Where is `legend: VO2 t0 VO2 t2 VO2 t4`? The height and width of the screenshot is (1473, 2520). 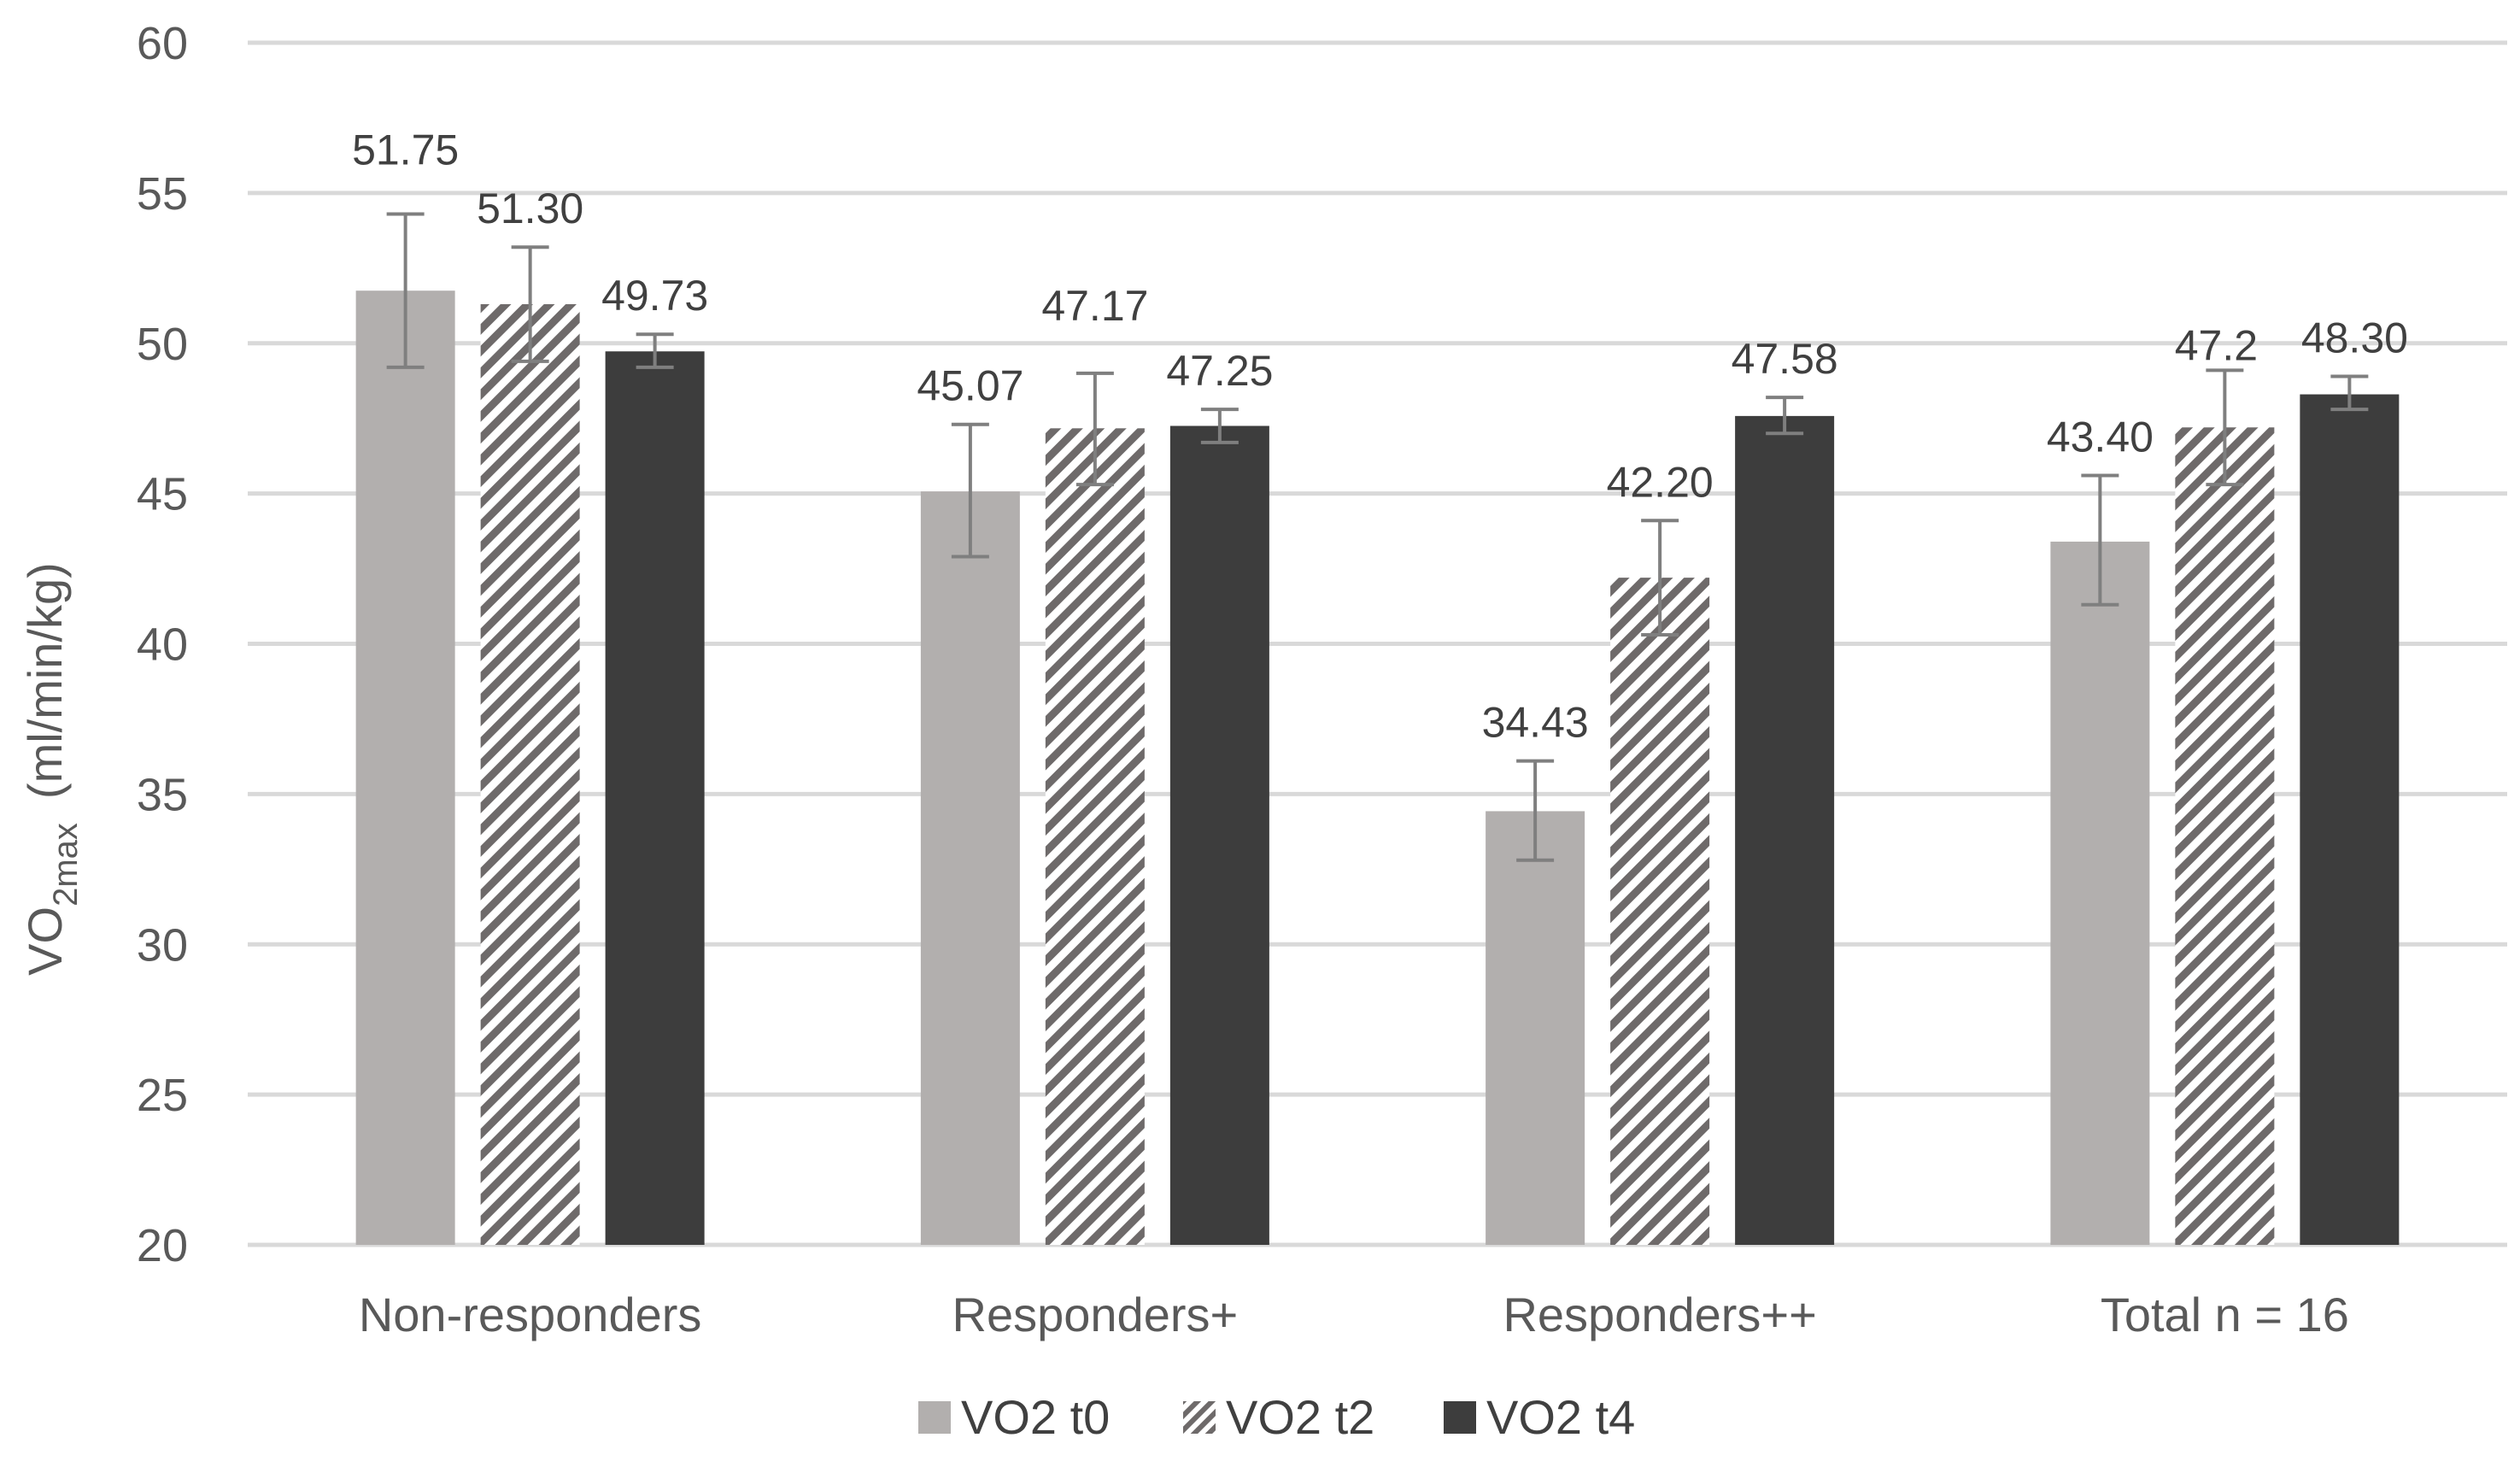
legend: VO2 t0 VO2 t2 VO2 t4 is located at coordinates (1276, 1417).